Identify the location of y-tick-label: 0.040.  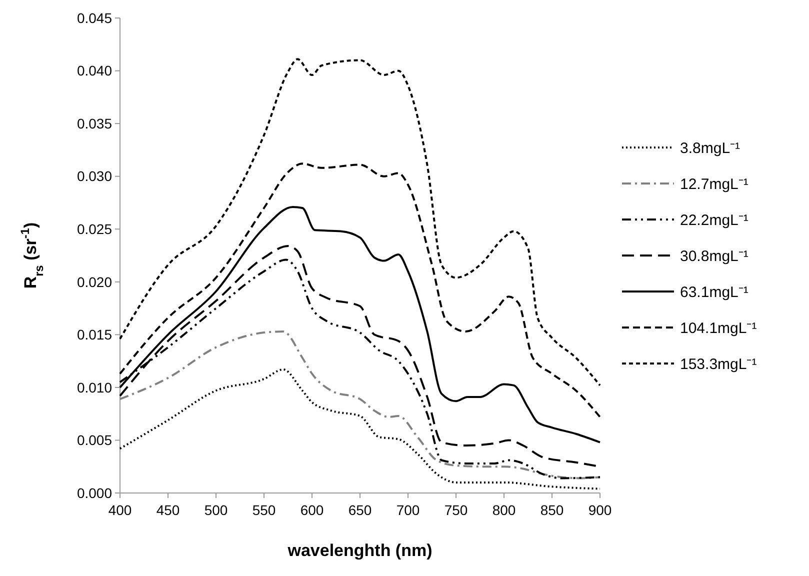
(94, 70).